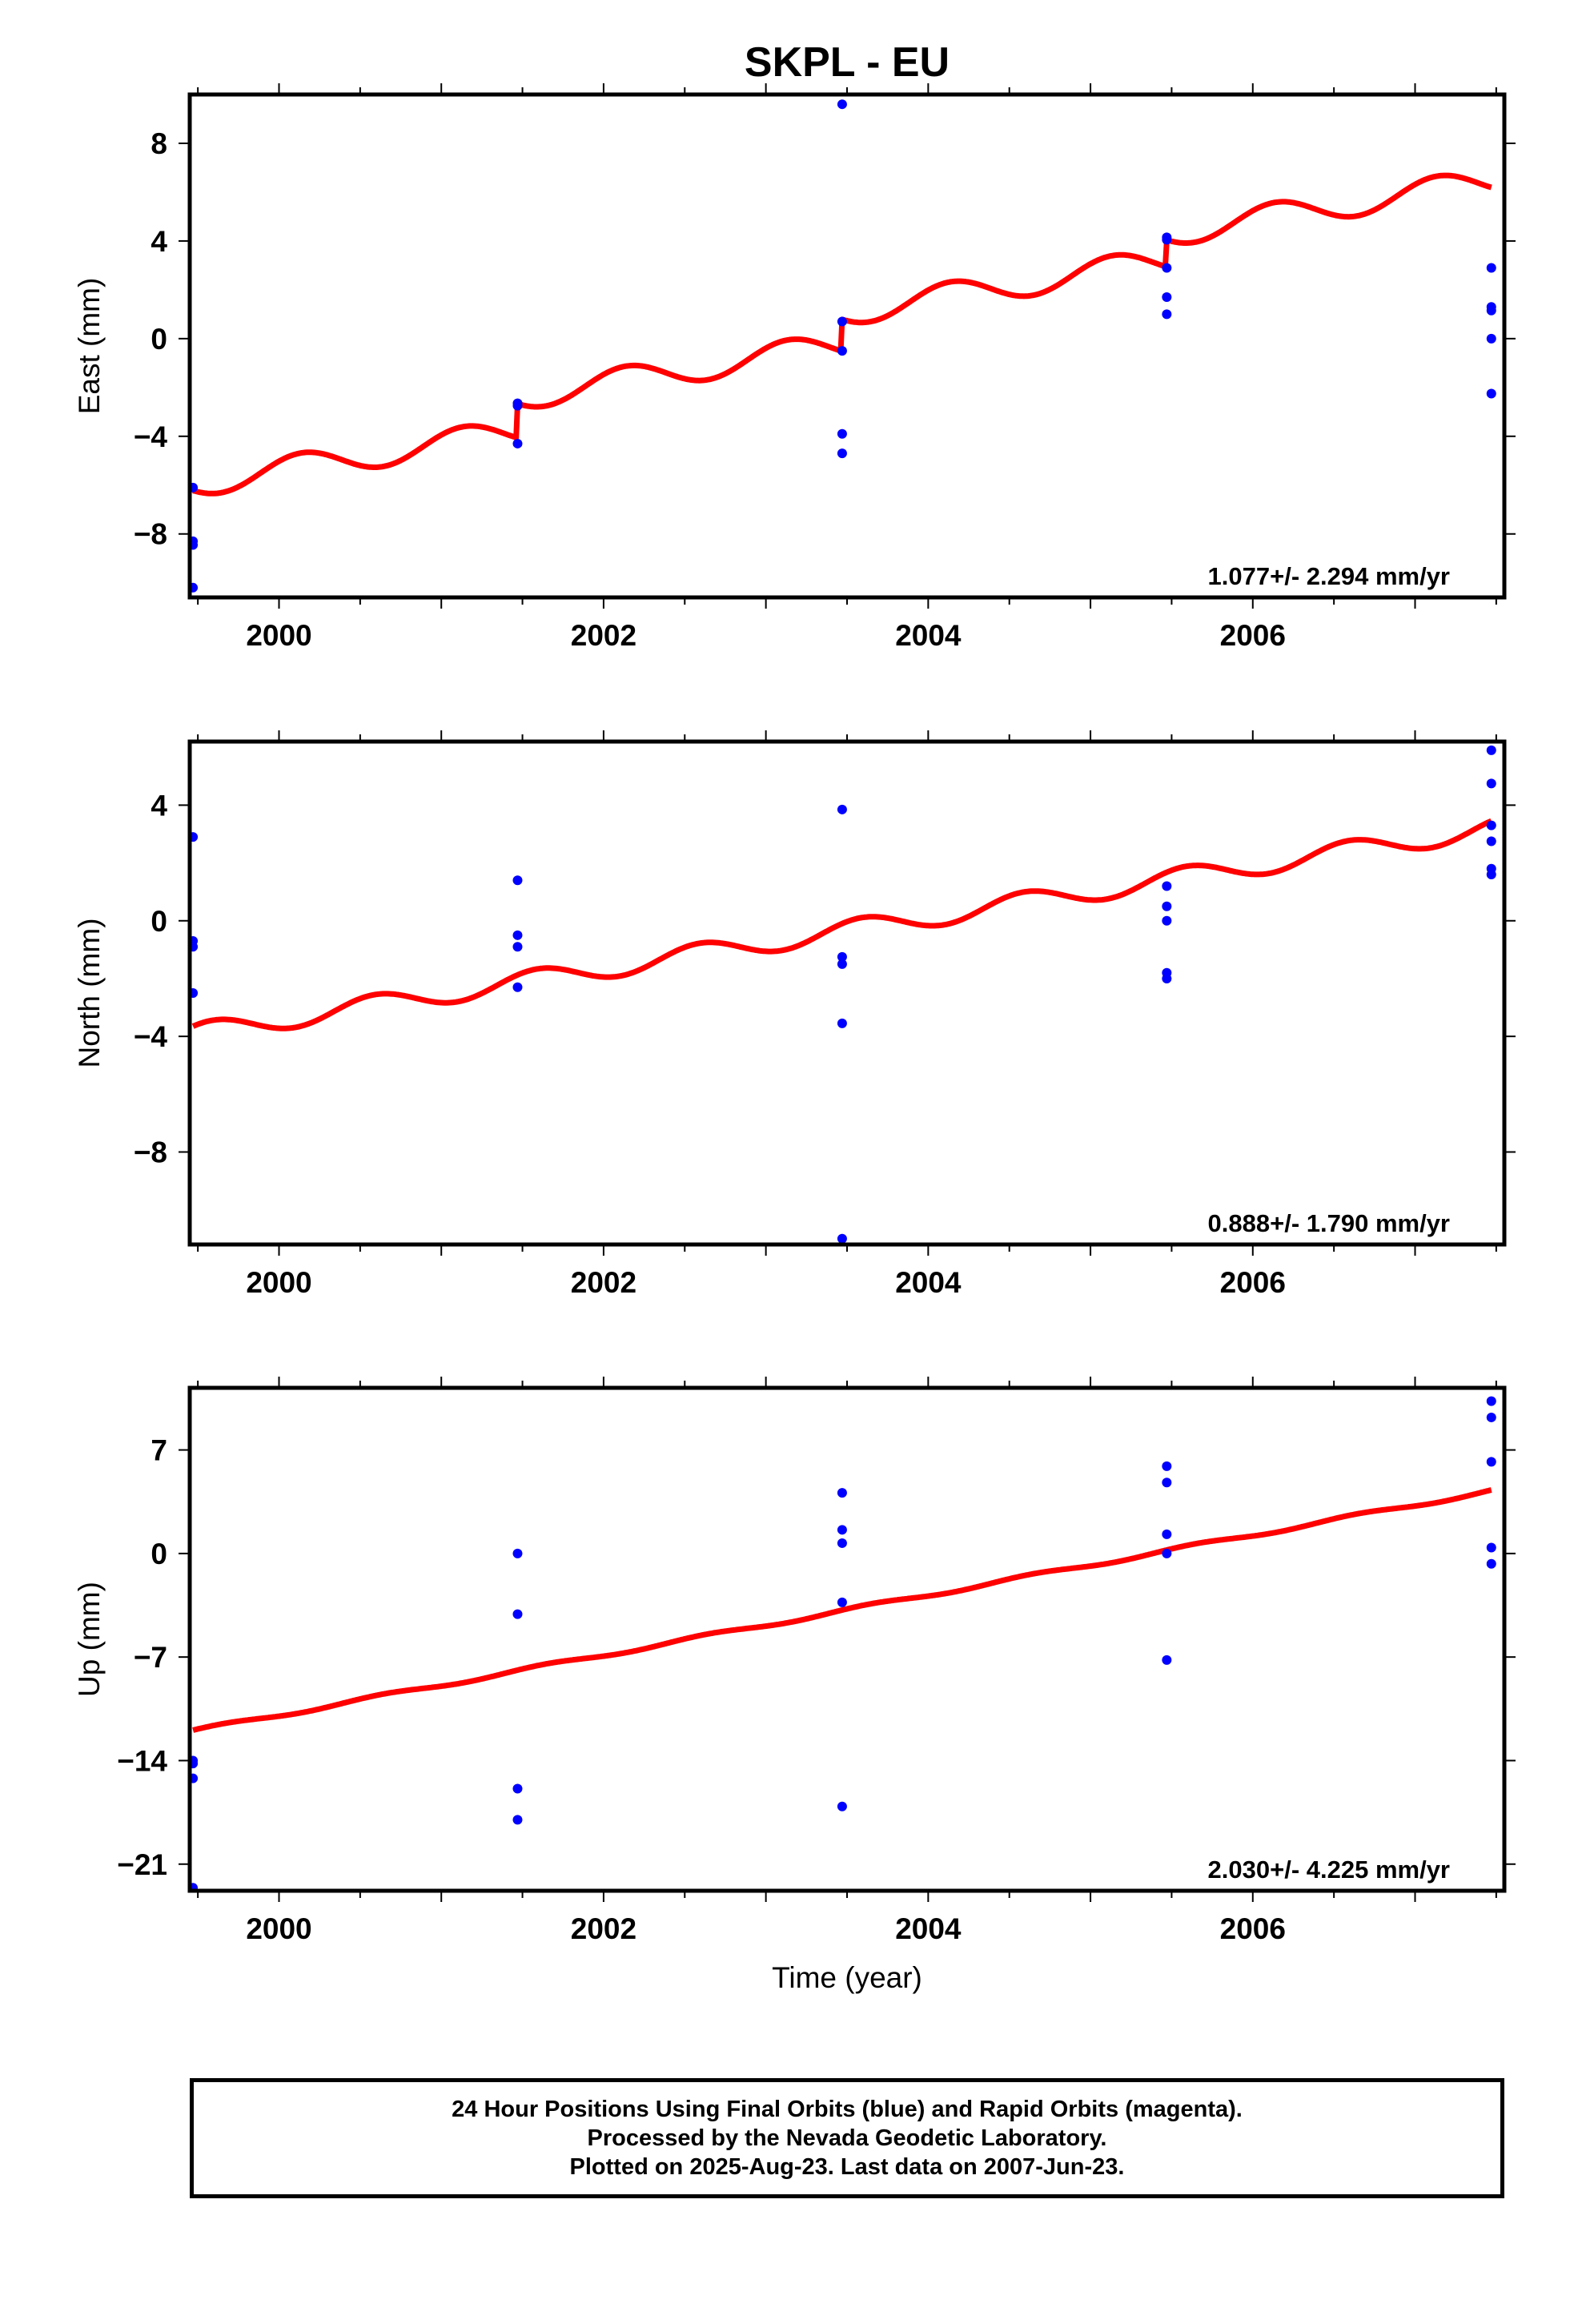 This screenshot has height=2324, width=1582. I want to click on y-axis-label: Up (mm), so click(89, 1639).